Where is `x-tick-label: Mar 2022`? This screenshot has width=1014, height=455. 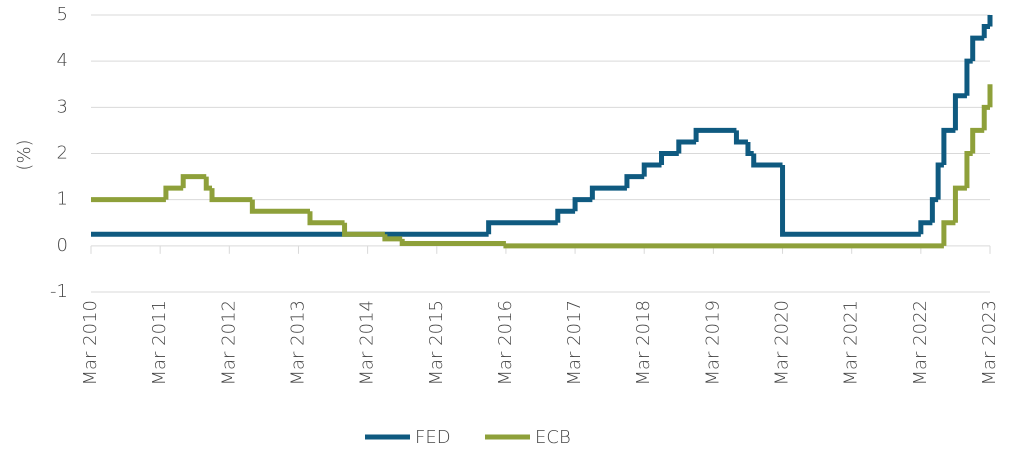
x-tick-label: Mar 2022 is located at coordinates (920, 343).